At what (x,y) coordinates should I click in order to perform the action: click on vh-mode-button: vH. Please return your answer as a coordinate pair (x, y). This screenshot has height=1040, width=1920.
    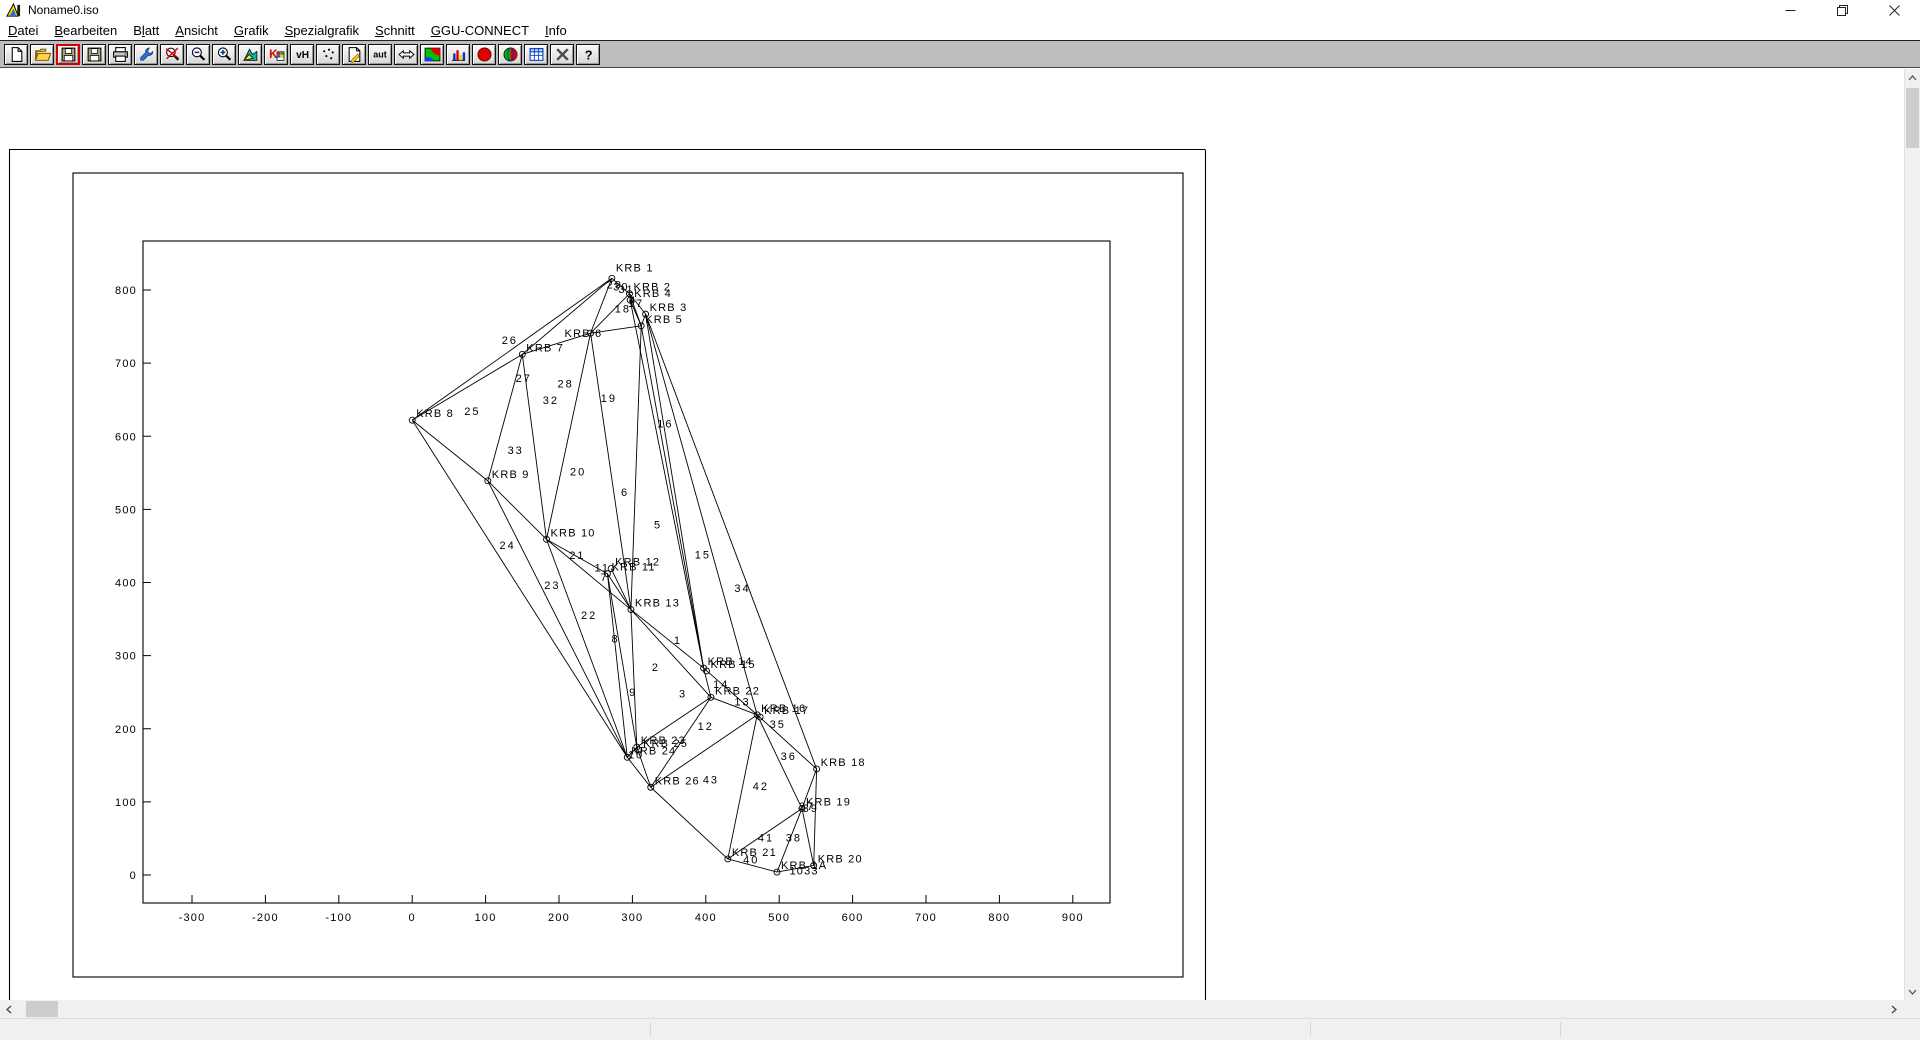
    Looking at the image, I should click on (302, 54).